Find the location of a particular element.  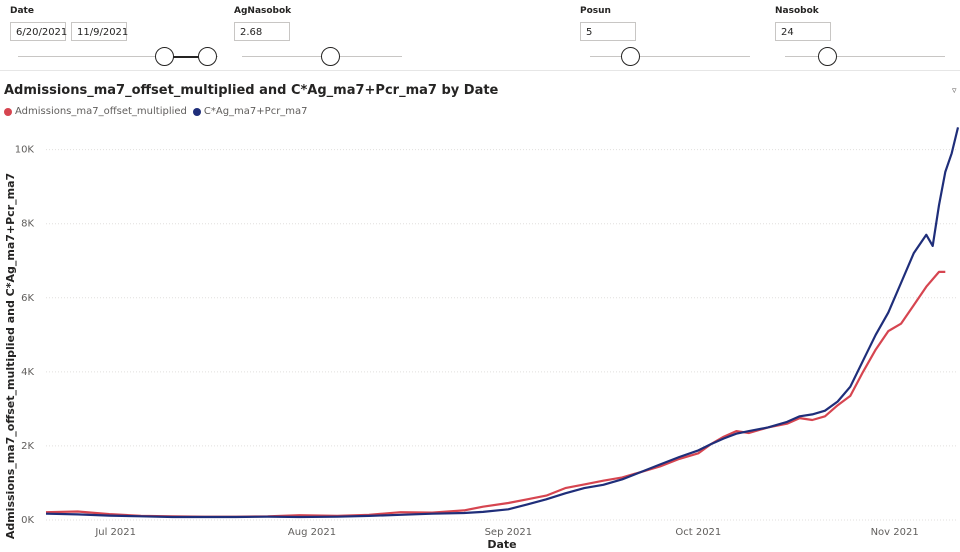

date-slicer-title: Date is located at coordinates (22, 11).